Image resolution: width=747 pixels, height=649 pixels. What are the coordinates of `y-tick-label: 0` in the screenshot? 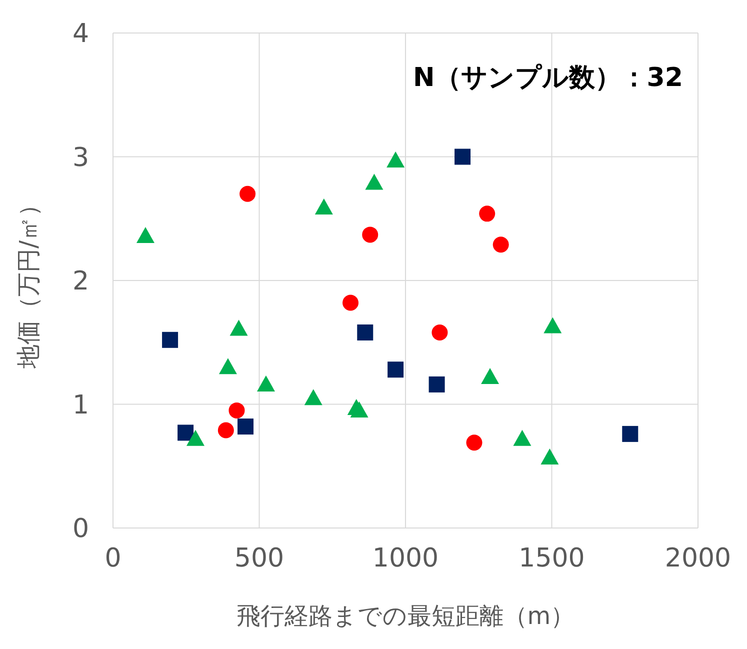 It's located at (80, 529).